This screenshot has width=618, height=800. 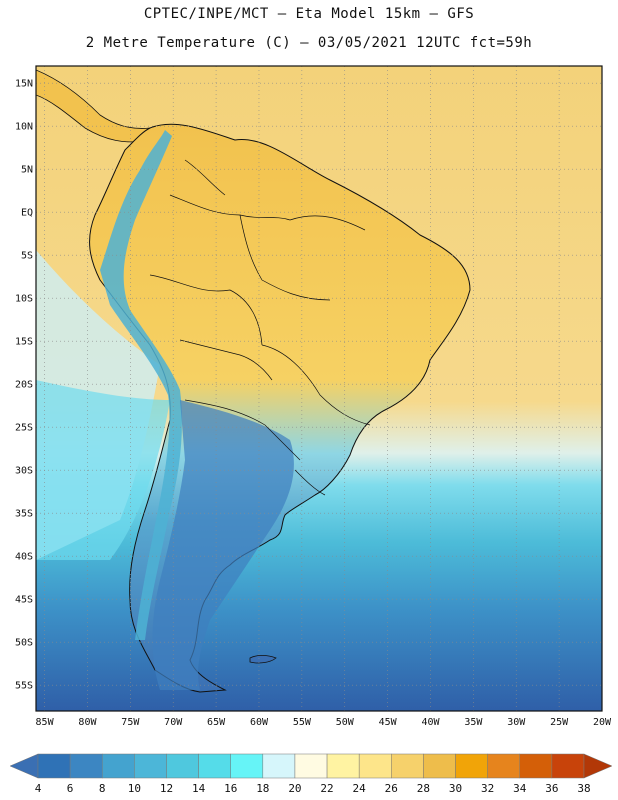 I want to click on lon-label: 50W, so click(x=345, y=722).